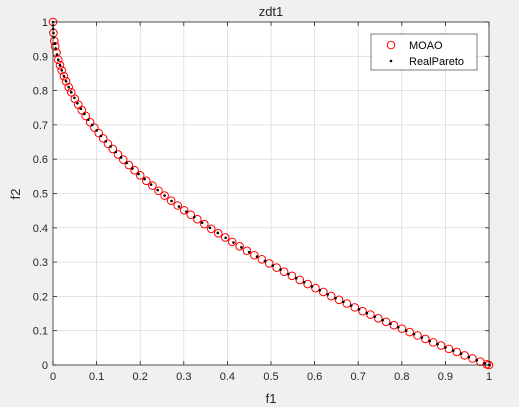 The width and height of the screenshot is (519, 407). What do you see at coordinates (271, 398) in the screenshot?
I see `x-axis-label: f1` at bounding box center [271, 398].